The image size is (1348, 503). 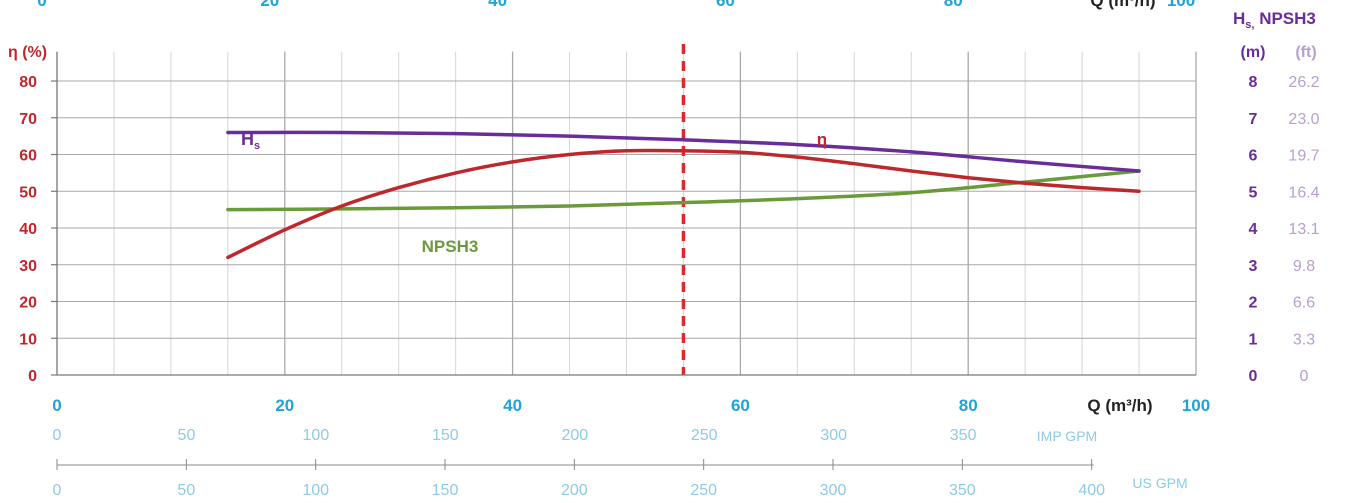 What do you see at coordinates (1196, 405) in the screenshot?
I see `bottom-x-tick-label: 100` at bounding box center [1196, 405].